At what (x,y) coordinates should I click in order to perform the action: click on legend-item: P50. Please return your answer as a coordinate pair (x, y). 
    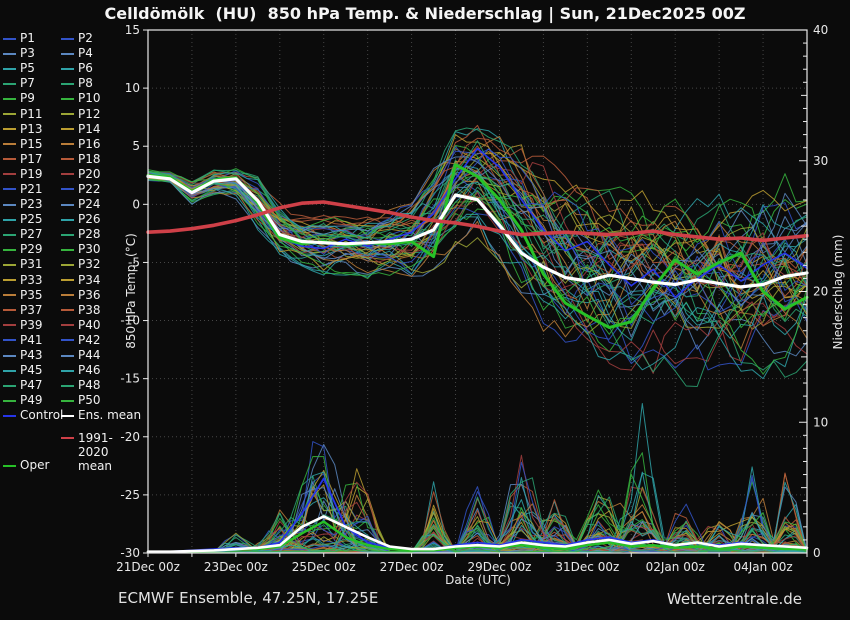
    Looking at the image, I should click on (104, 400).